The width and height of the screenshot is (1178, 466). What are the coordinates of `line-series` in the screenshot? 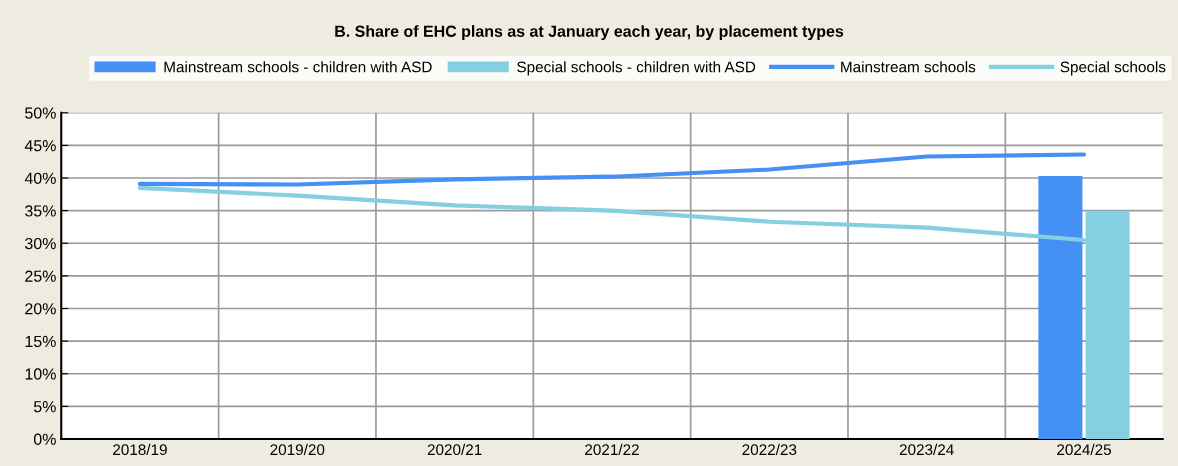 It's located at (612, 169).